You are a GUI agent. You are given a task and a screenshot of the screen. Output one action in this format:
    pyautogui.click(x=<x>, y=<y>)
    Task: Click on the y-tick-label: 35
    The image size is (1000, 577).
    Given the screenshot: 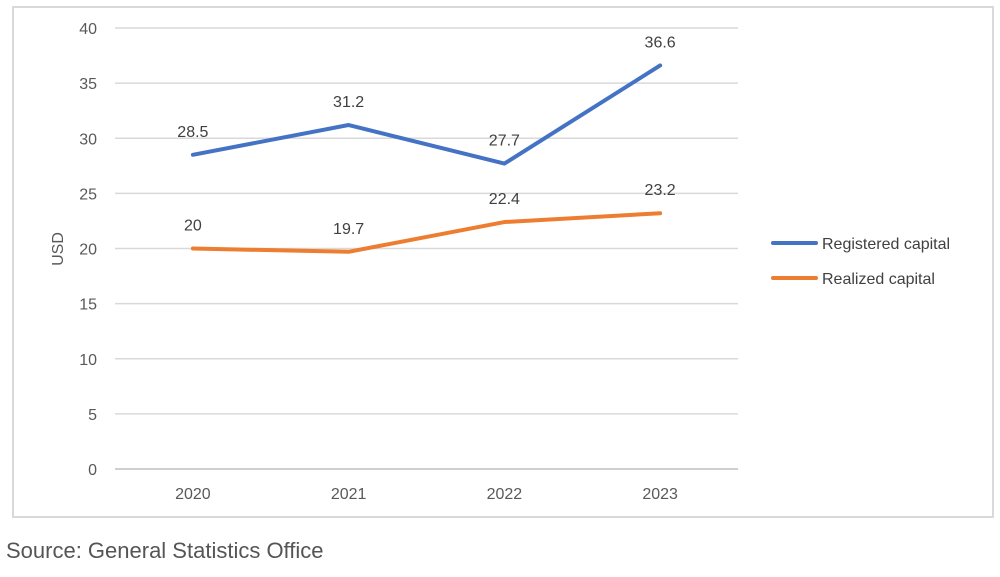 What is the action you would take?
    pyautogui.click(x=88, y=84)
    